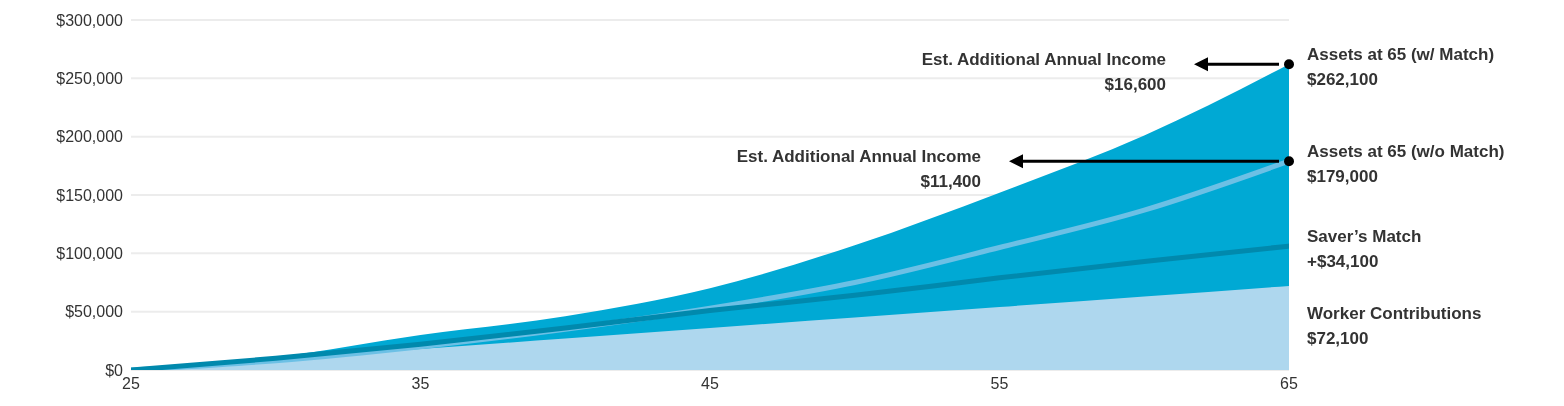  Describe the element at coordinates (90, 79) in the screenshot. I see `y-tick-label: $250,000` at that location.